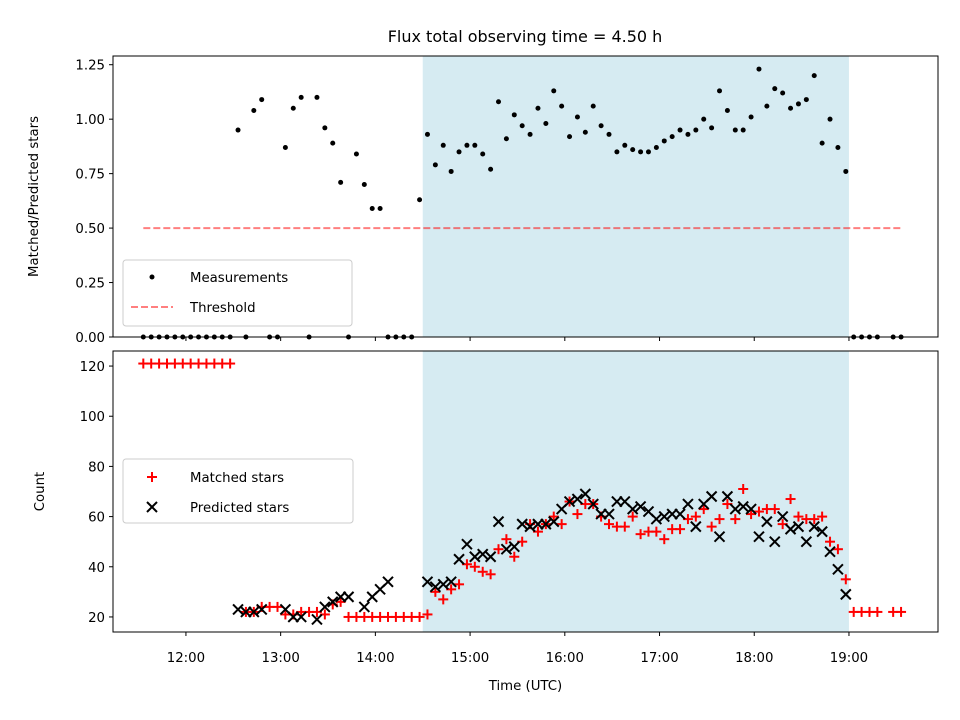  What do you see at coordinates (90, 284) in the screenshot?
I see `top-y-tick-label: 0.25` at bounding box center [90, 284].